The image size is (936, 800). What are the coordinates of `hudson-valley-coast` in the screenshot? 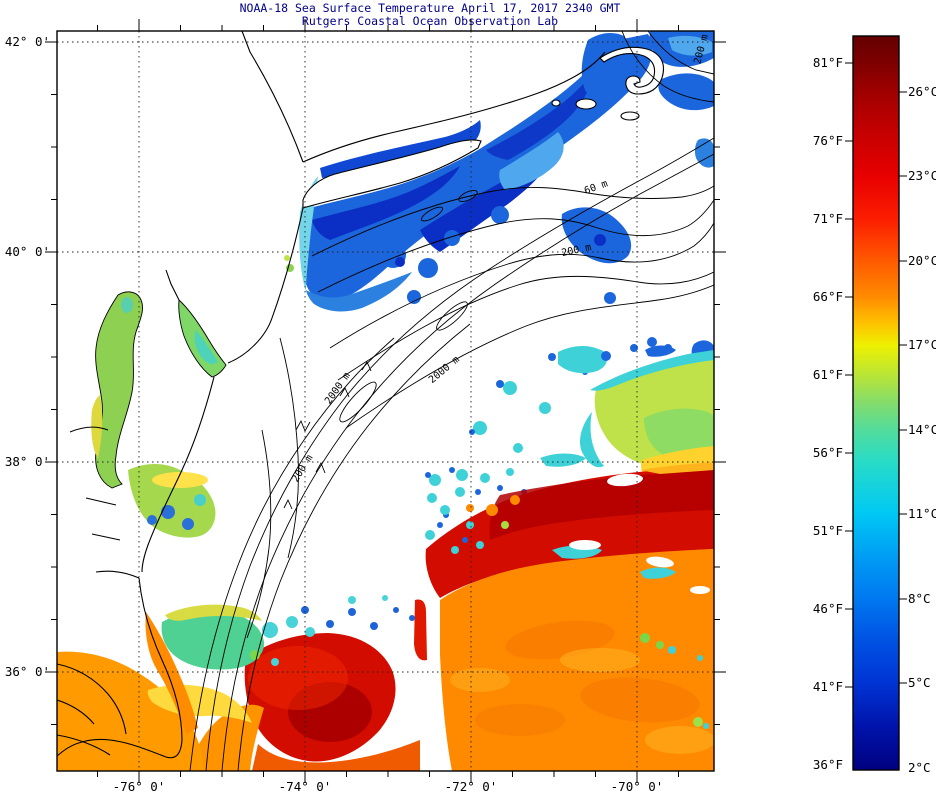 It's located at (272, 97).